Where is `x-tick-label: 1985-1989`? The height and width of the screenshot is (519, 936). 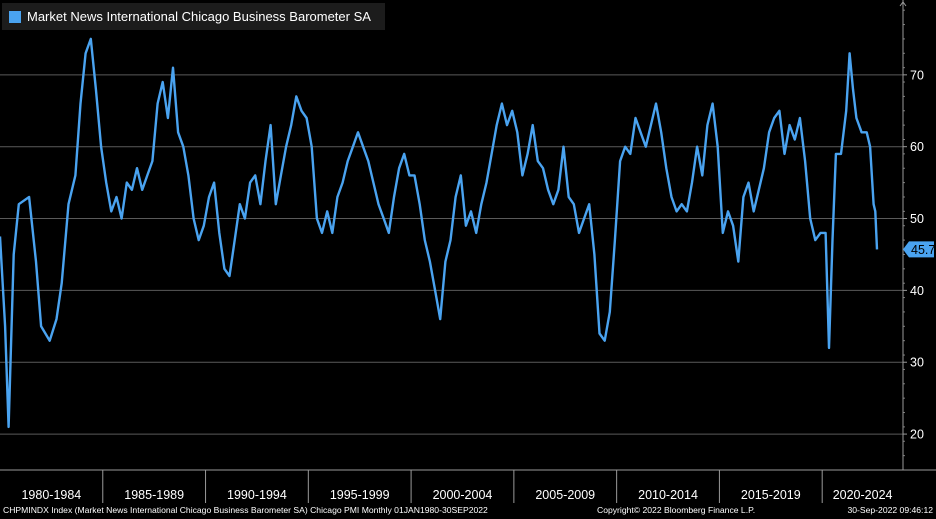 x-tick-label: 1985-1989 is located at coordinates (154, 495).